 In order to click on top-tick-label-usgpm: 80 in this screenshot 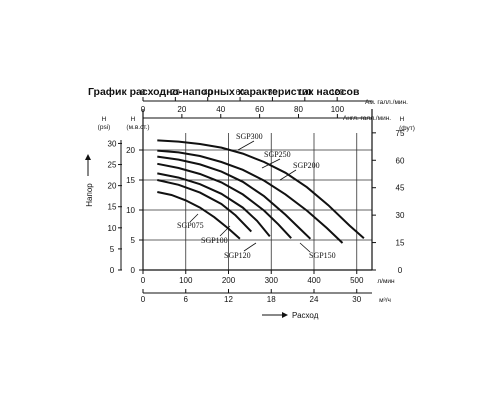, I will do `click(272, 92)`.